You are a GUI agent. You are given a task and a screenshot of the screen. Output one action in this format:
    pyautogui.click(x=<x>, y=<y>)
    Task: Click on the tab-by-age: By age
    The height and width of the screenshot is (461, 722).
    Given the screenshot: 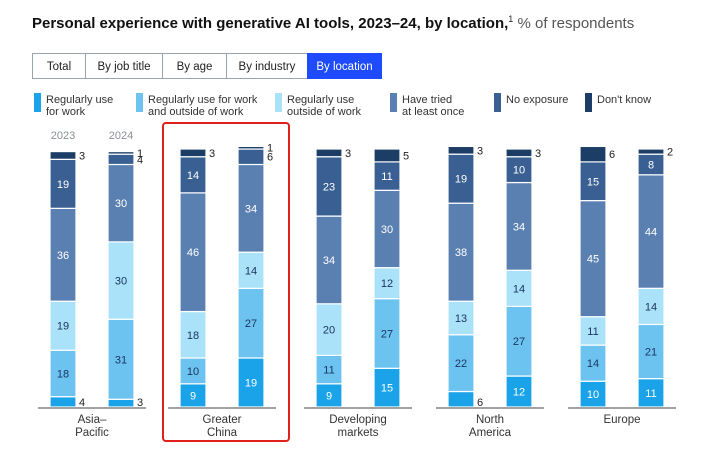 What is the action you would take?
    pyautogui.click(x=194, y=66)
    